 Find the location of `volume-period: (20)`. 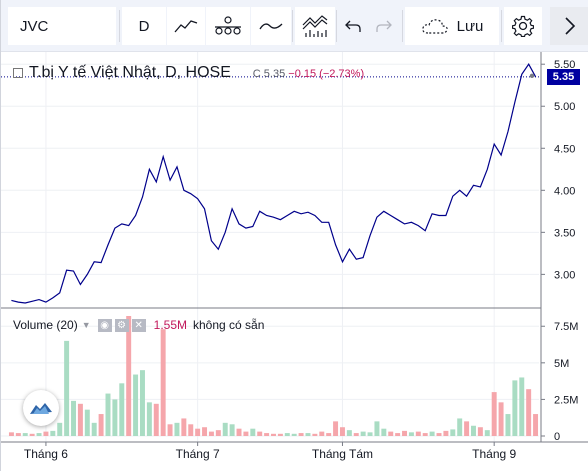

volume-period: (20) is located at coordinates (67, 325).